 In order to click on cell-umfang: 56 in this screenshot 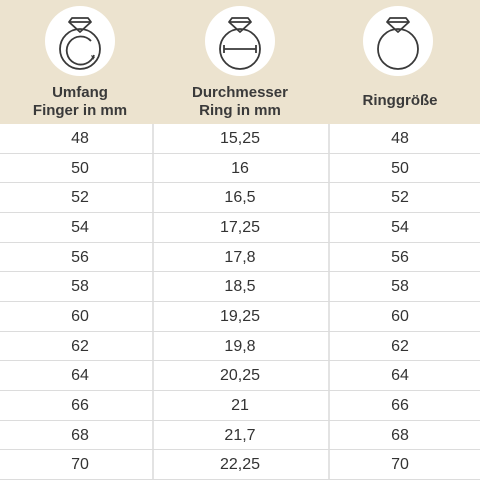, I will do `click(80, 257)`.